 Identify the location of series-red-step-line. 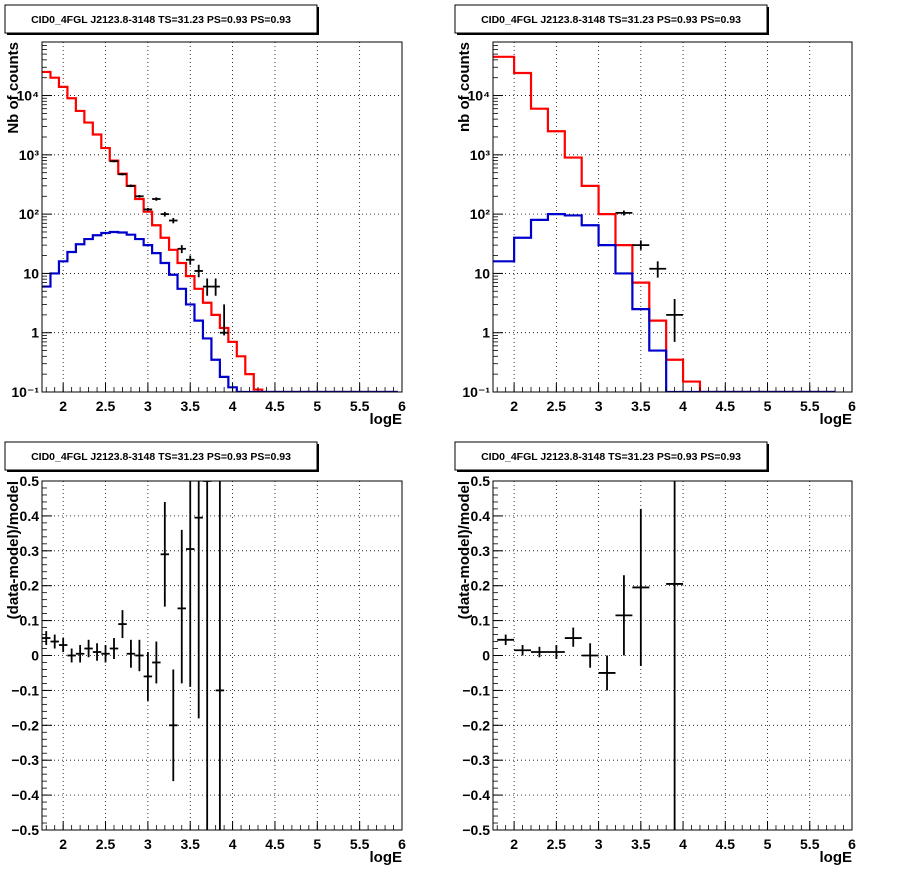
(220, 231).